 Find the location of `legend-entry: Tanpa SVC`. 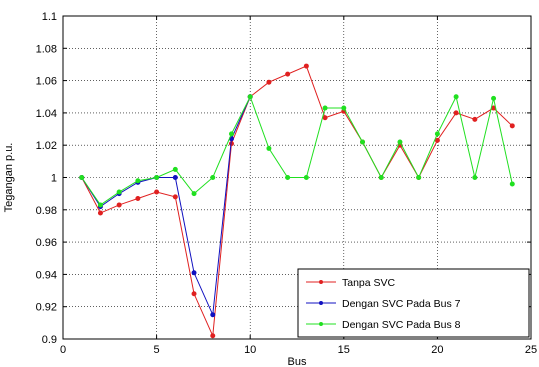

legend-entry: Tanpa SVC is located at coordinates (351, 283).